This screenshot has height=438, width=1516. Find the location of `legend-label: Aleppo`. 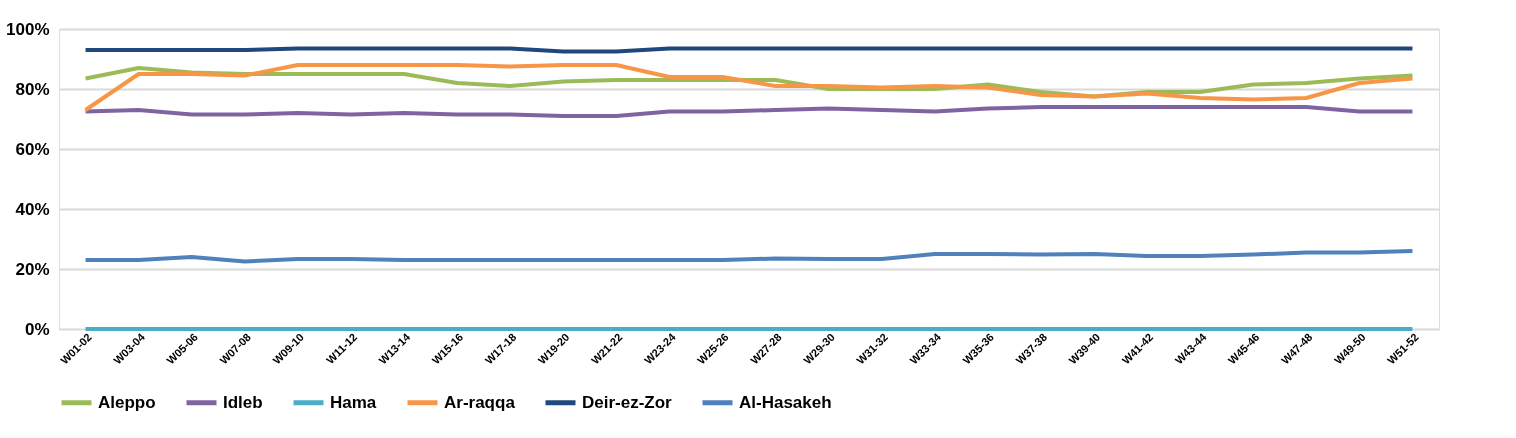

legend-label: Aleppo is located at coordinates (127, 402).